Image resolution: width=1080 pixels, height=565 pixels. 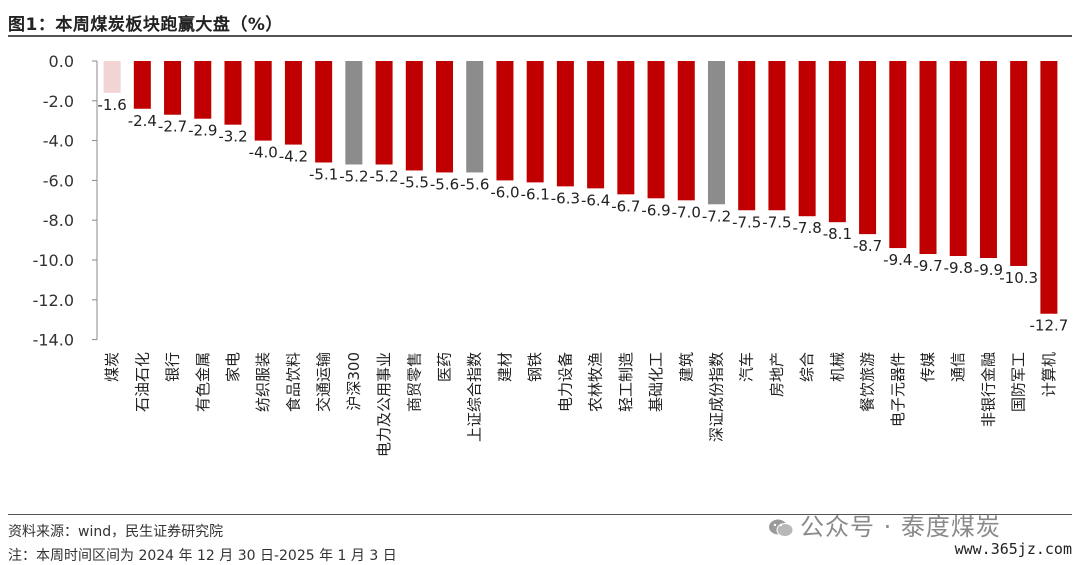 What do you see at coordinates (505, 367) in the screenshot?
I see `category-label: 建材` at bounding box center [505, 367].